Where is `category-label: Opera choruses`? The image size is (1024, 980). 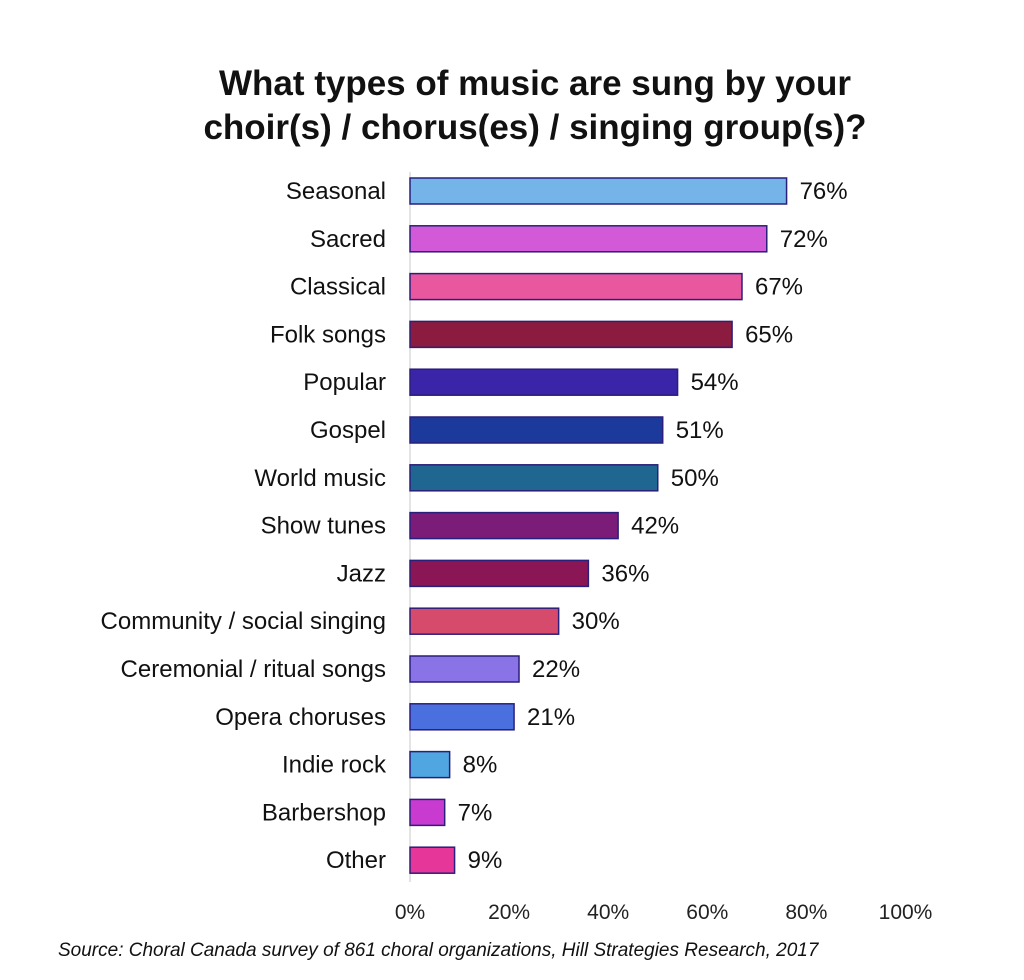
category-label: Opera choruses is located at coordinates (300, 717).